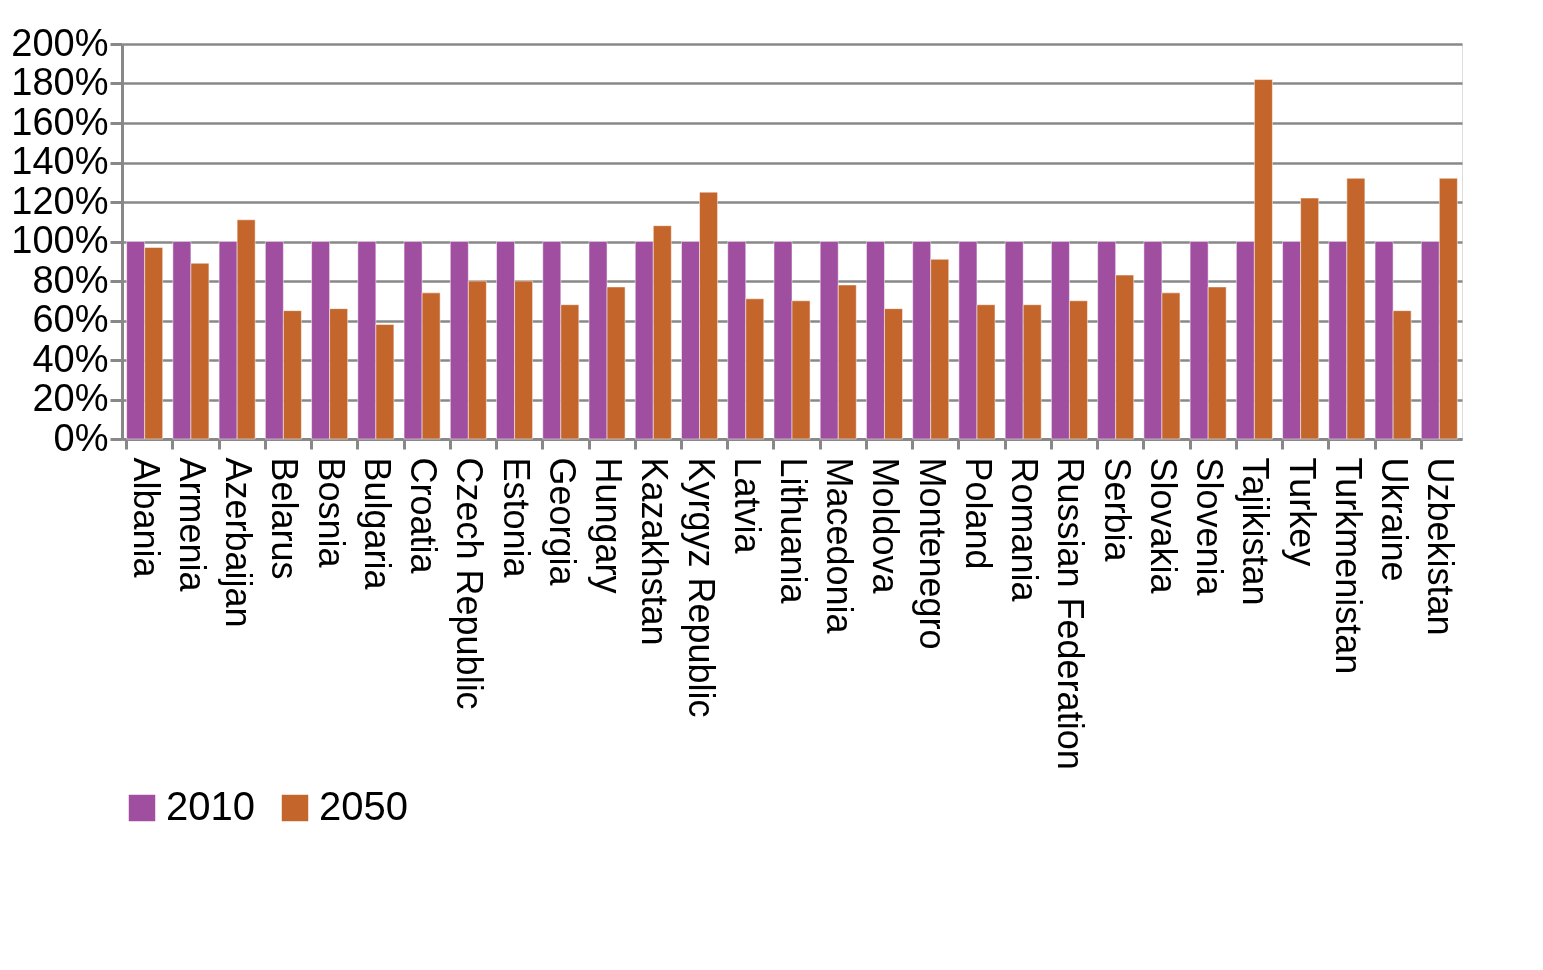 The width and height of the screenshot is (1543, 970). Describe the element at coordinates (562, 522) in the screenshot. I see `x-tick-label: Georgia` at that location.